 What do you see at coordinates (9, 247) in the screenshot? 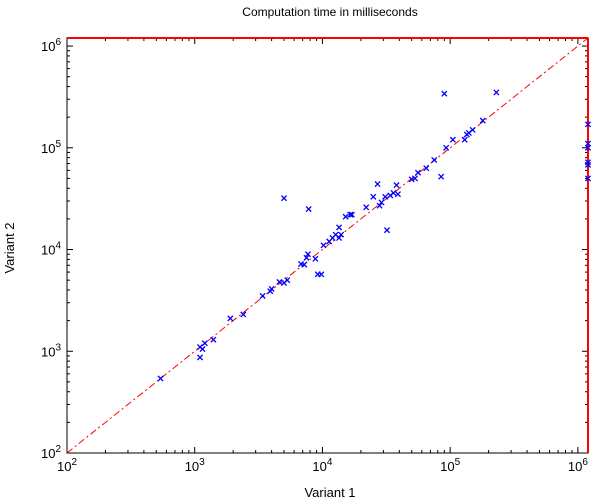
I see `y-axis-label: Variant 2` at bounding box center [9, 247].